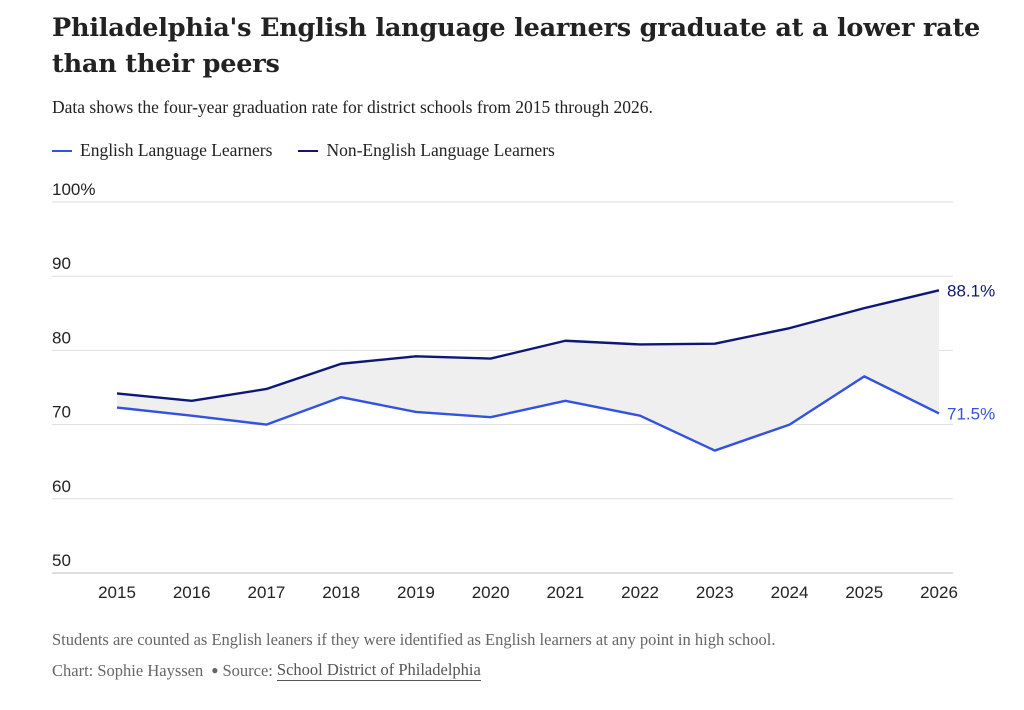  I want to click on legend-label-non-ell: Non-English Language Learners, so click(440, 150).